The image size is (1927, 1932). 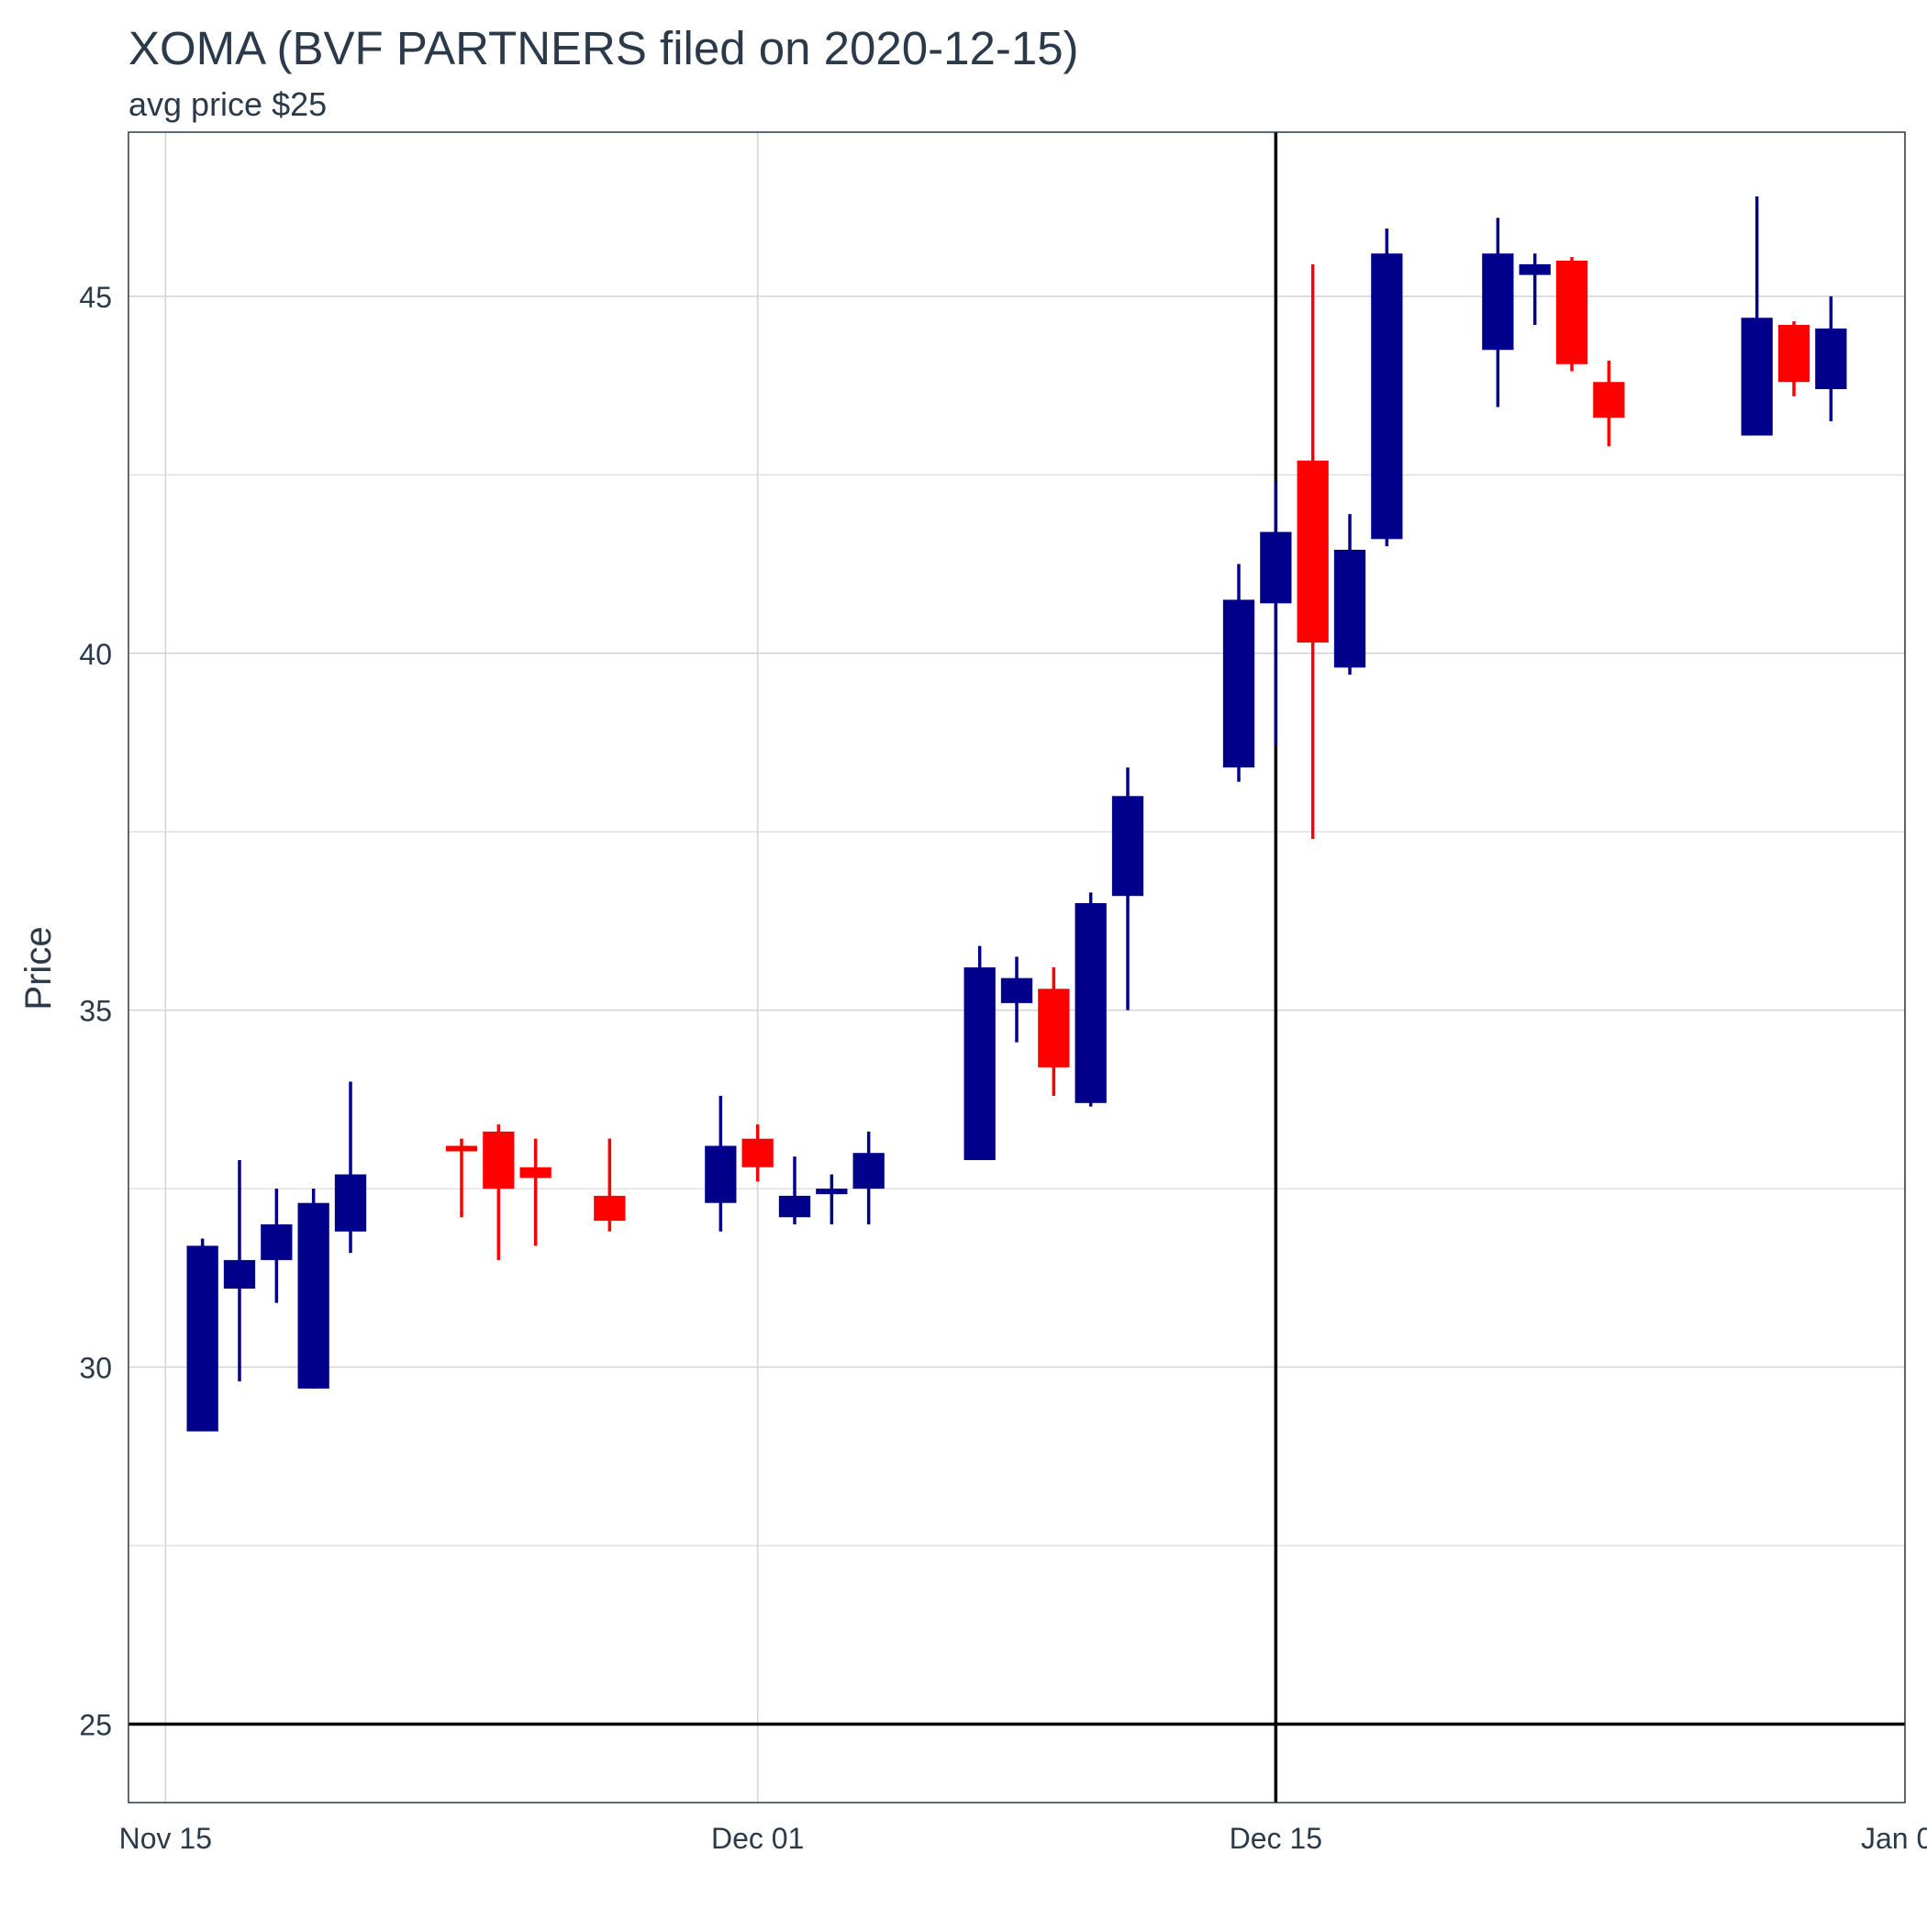 What do you see at coordinates (227, 104) in the screenshot?
I see `chart-subtitle: avg price $25` at bounding box center [227, 104].